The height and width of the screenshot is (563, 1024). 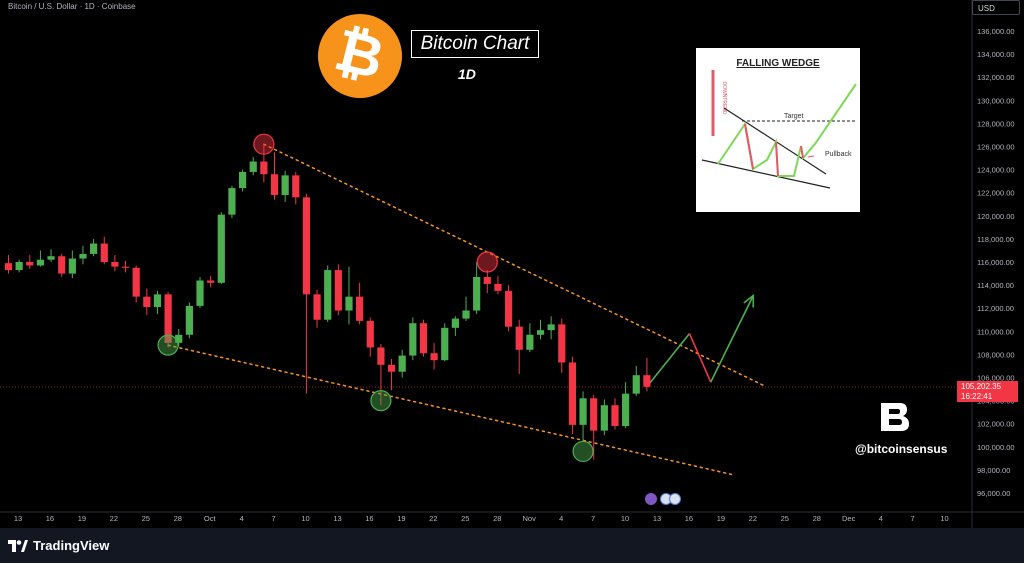 What do you see at coordinates (210, 518) in the screenshot?
I see `time-tick-label: Oct` at bounding box center [210, 518].